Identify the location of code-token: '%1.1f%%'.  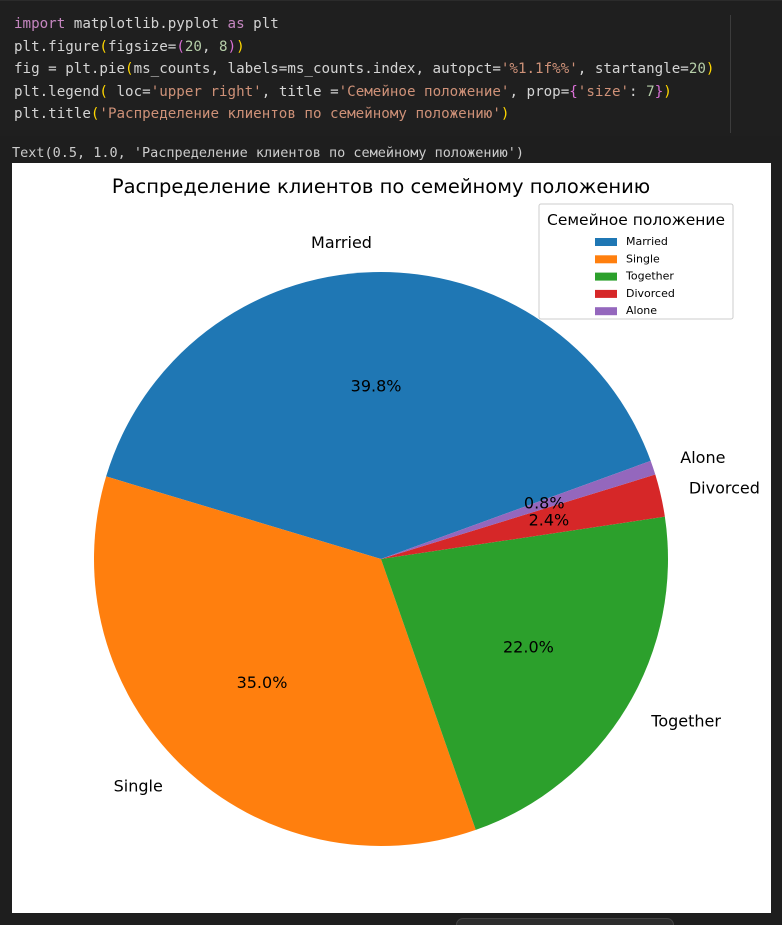
(539, 69).